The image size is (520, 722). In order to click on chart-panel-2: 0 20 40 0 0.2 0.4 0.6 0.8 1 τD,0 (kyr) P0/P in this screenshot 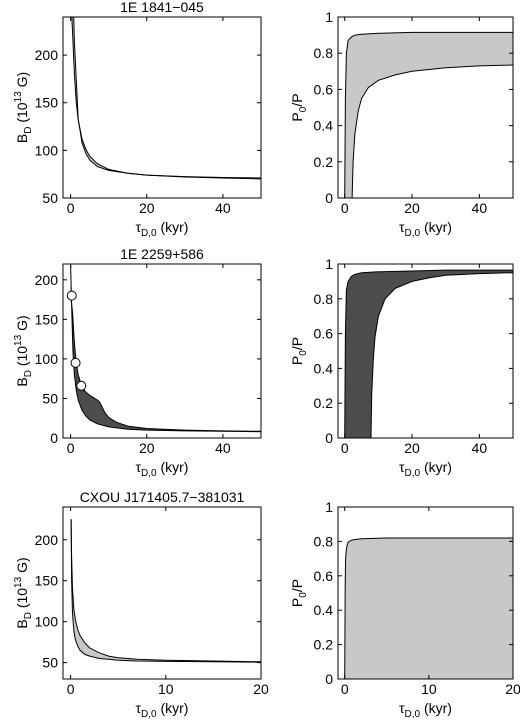, I will do `click(401, 124)`.